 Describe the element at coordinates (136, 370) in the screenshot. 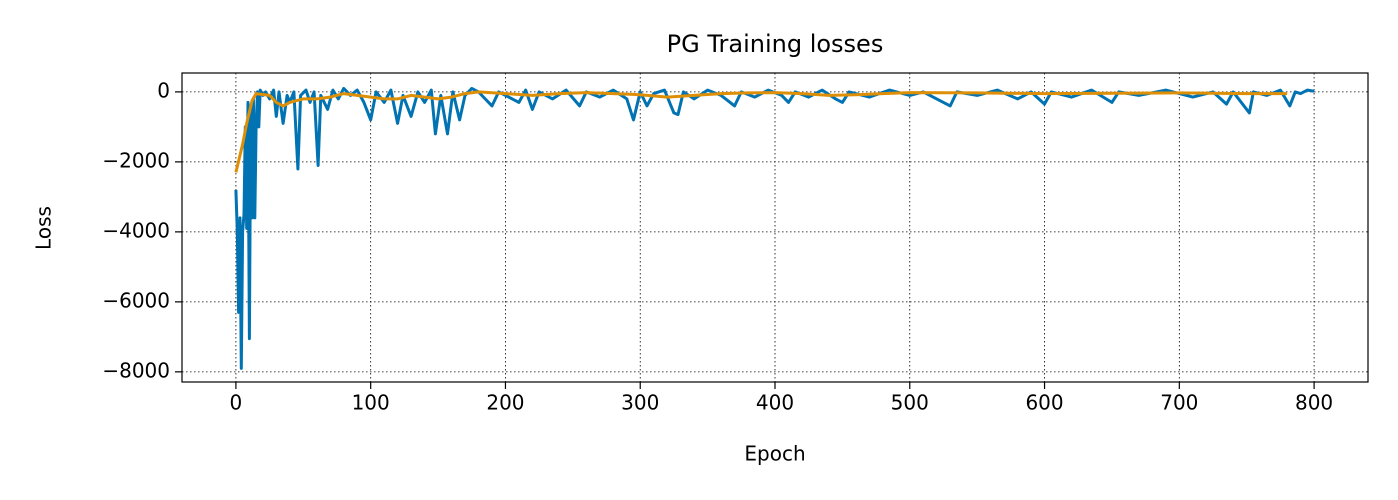

I see `y-tick-label: −8000` at that location.